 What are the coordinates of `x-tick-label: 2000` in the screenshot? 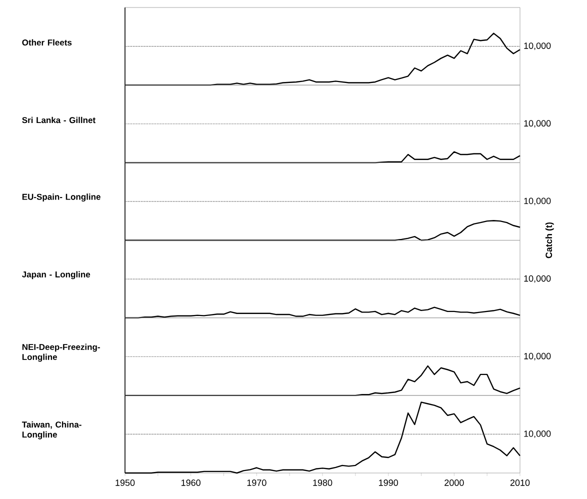 It's located at (454, 483).